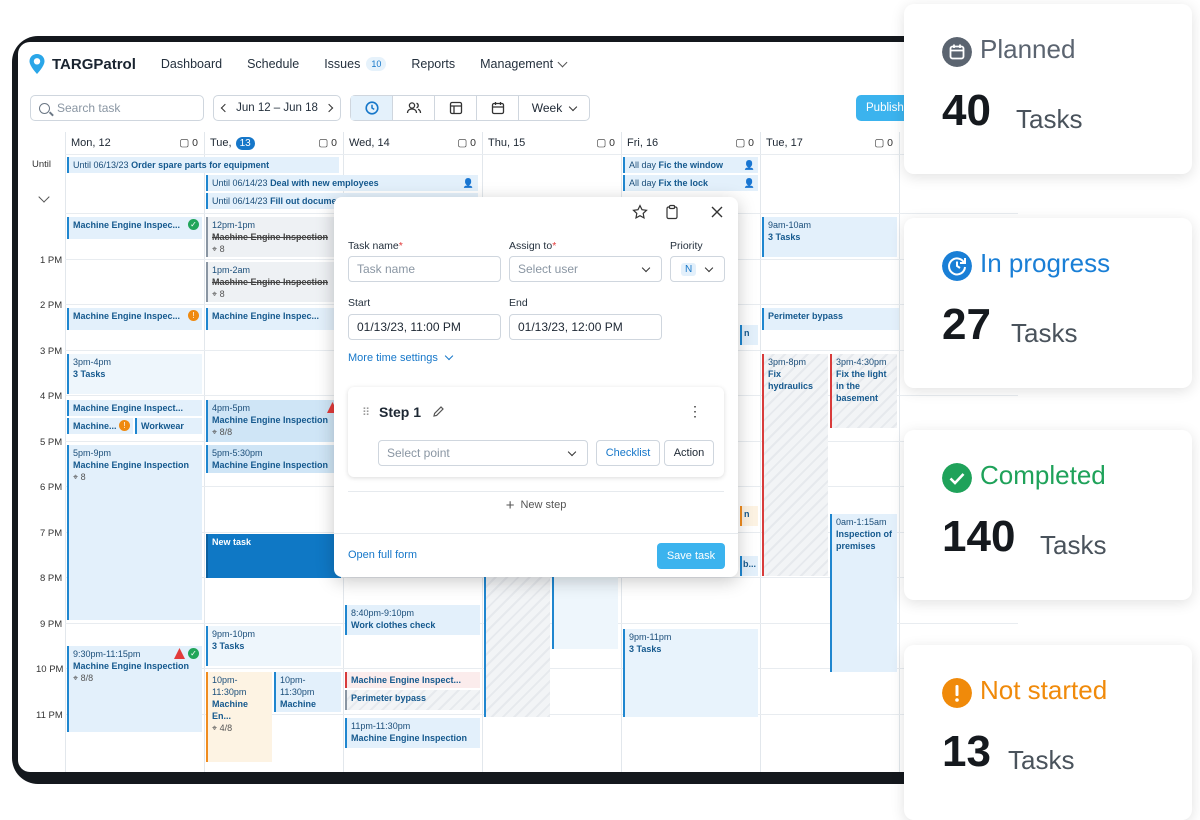 This screenshot has height=820, width=1200. Describe the element at coordinates (383, 555) in the screenshot. I see `open-full-form-link: Open full form` at that location.